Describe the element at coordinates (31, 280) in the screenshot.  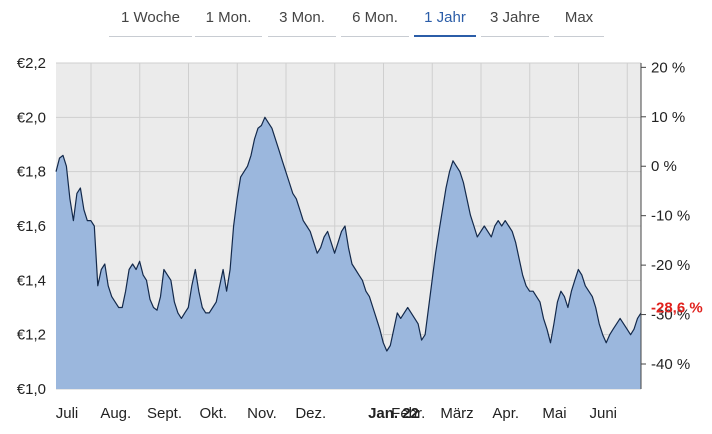
I see `y-tick-label: €1,4` at that location.